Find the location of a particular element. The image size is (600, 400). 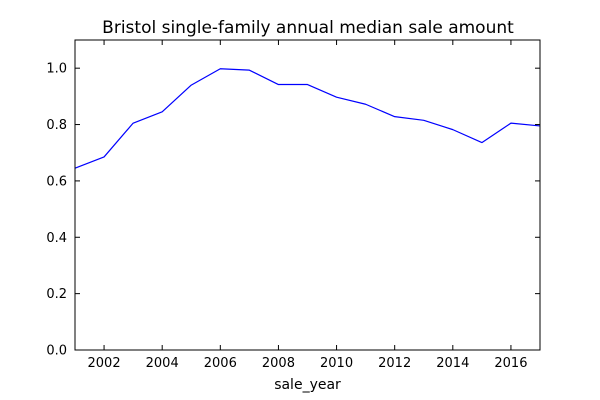

y-tick-label: 0.6 is located at coordinates (56, 181).